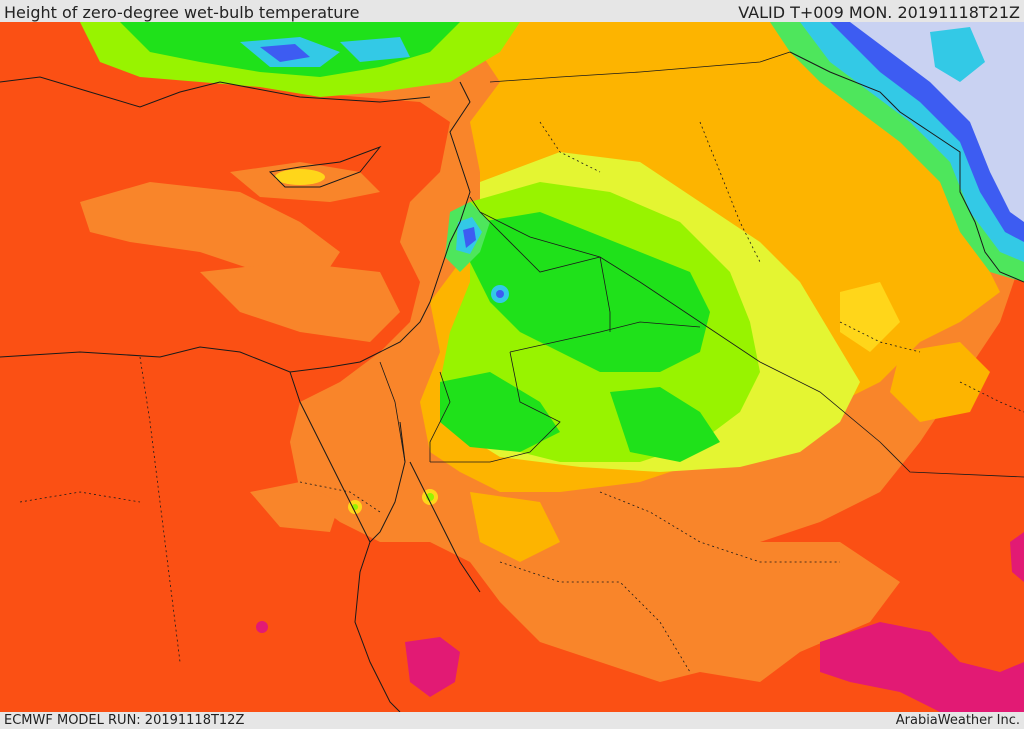  Describe the element at coordinates (515, 527) in the screenshot. I see `amber-patch-south` at that location.